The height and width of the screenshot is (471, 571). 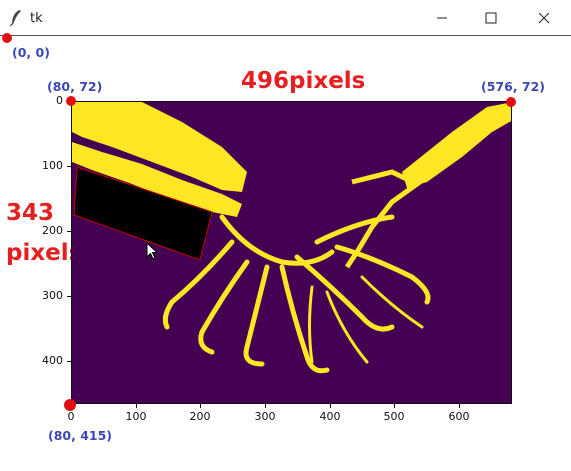 What do you see at coordinates (59, 100) in the screenshot?
I see `y-tick-label-0: 0` at bounding box center [59, 100].